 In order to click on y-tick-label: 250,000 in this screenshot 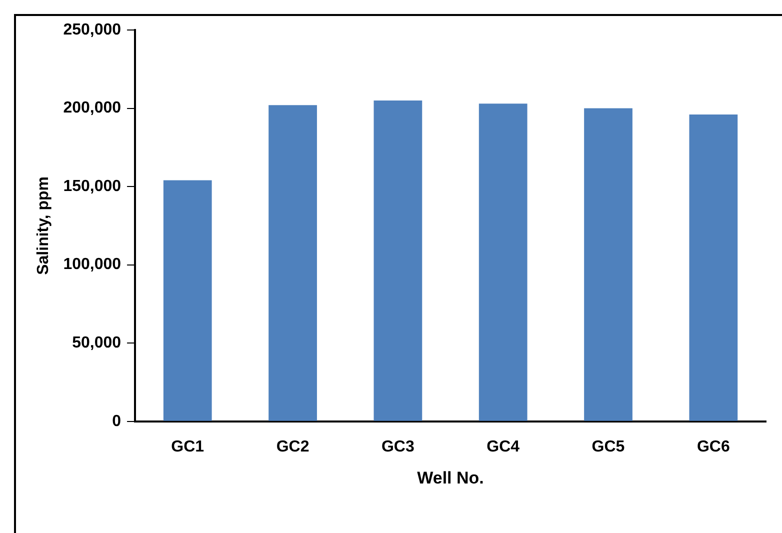, I will do `click(92, 29)`.